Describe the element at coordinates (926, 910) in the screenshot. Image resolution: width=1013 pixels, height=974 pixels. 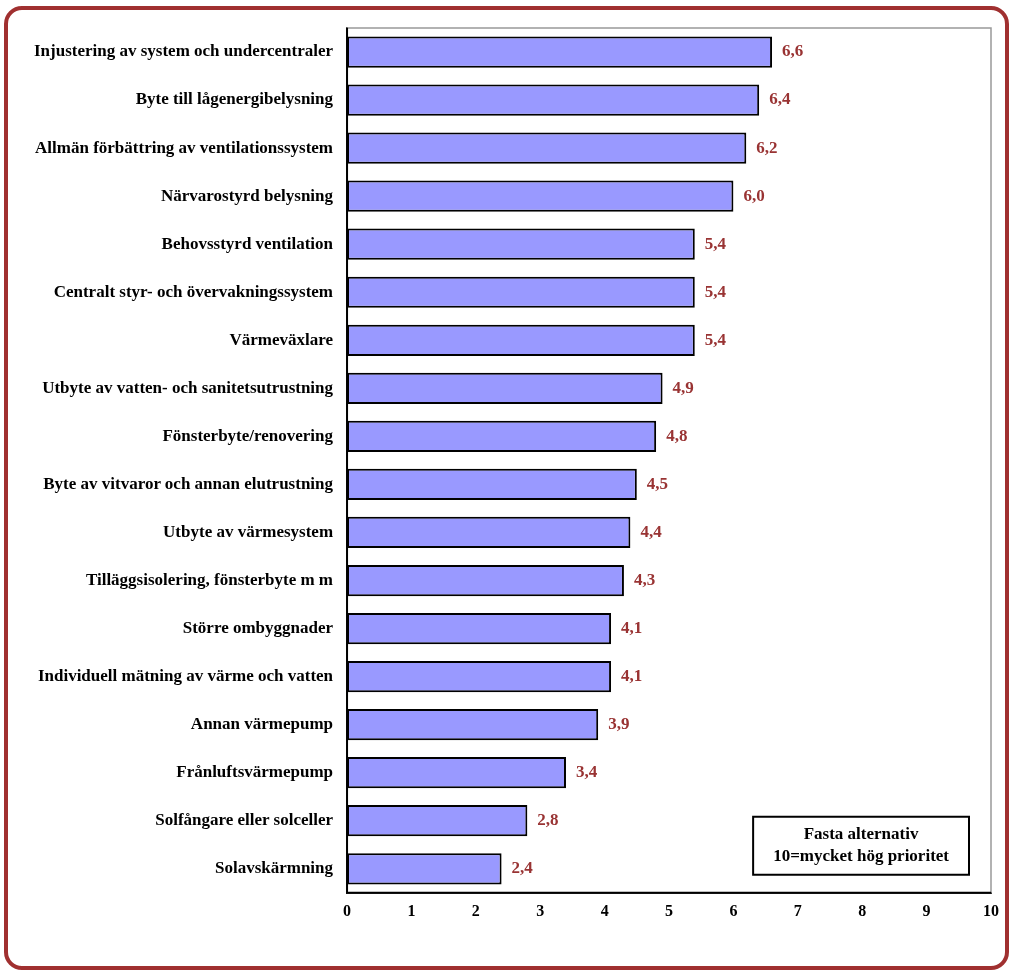
I see `x-tick-label: 9` at that location.